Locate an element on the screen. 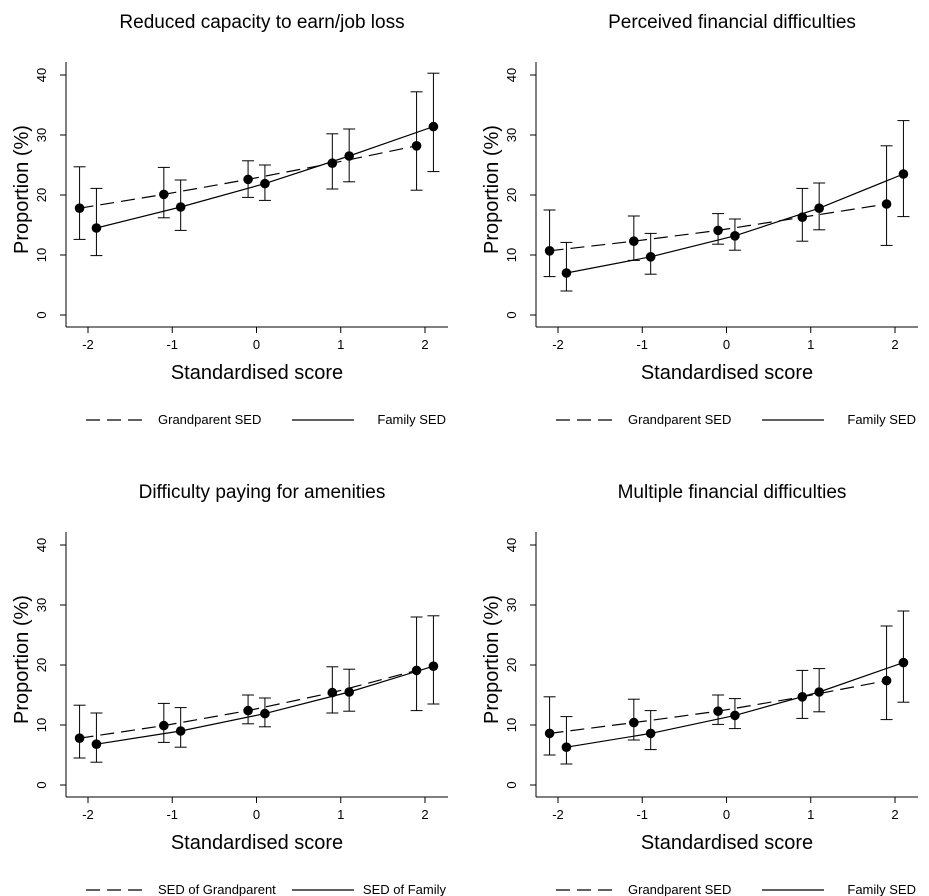 The image size is (929, 896). panel-title: Perceived financial difficulties is located at coordinates (732, 22).